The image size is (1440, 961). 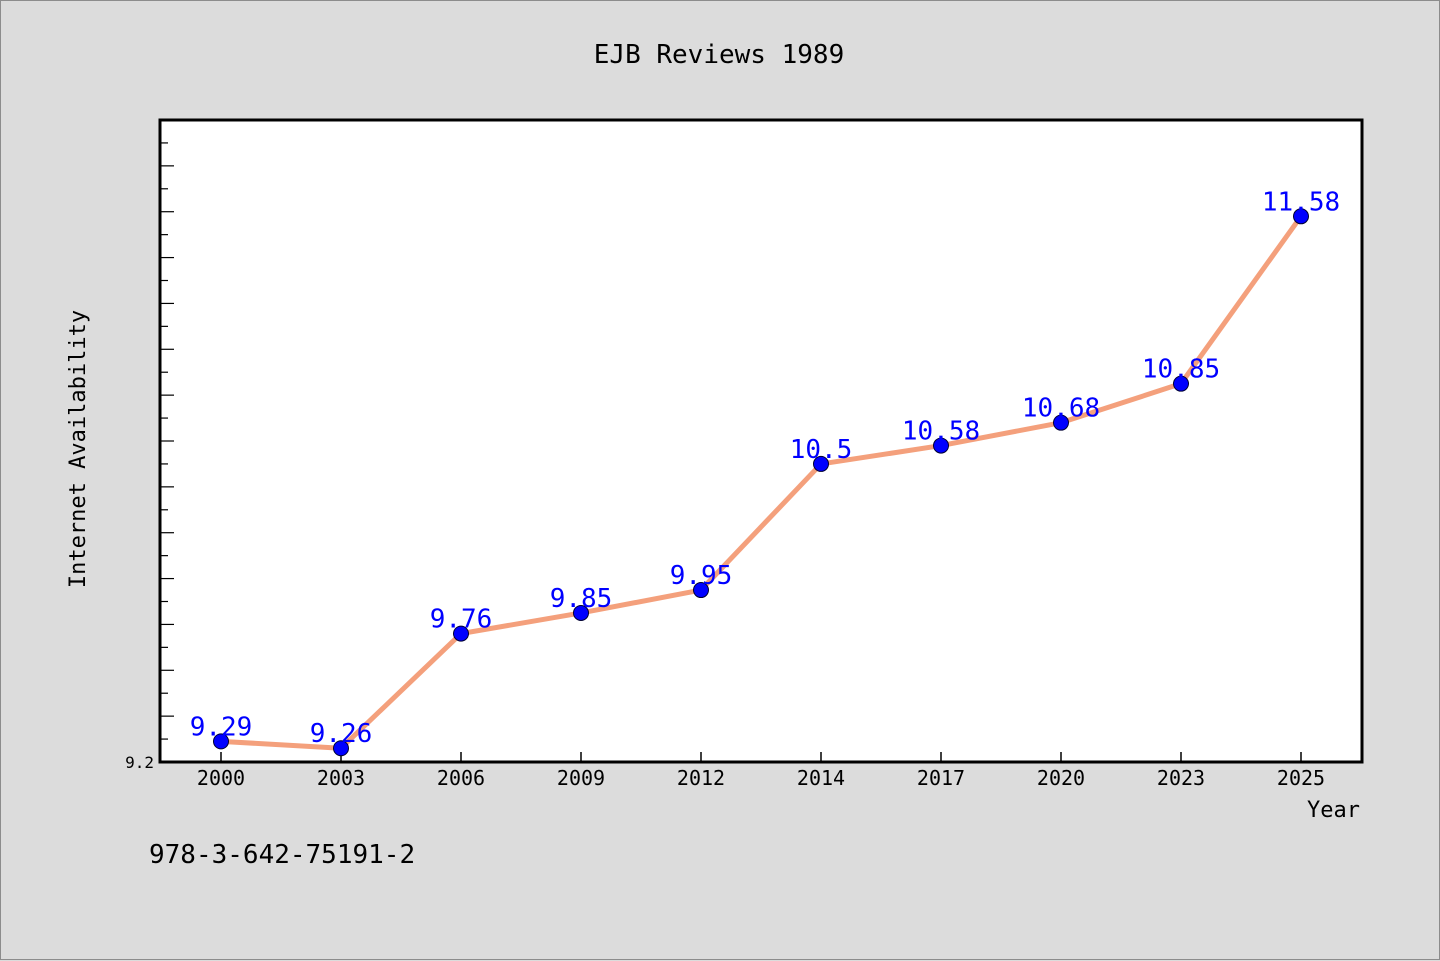 I want to click on x-tick-label: 2009, so click(x=581, y=778).